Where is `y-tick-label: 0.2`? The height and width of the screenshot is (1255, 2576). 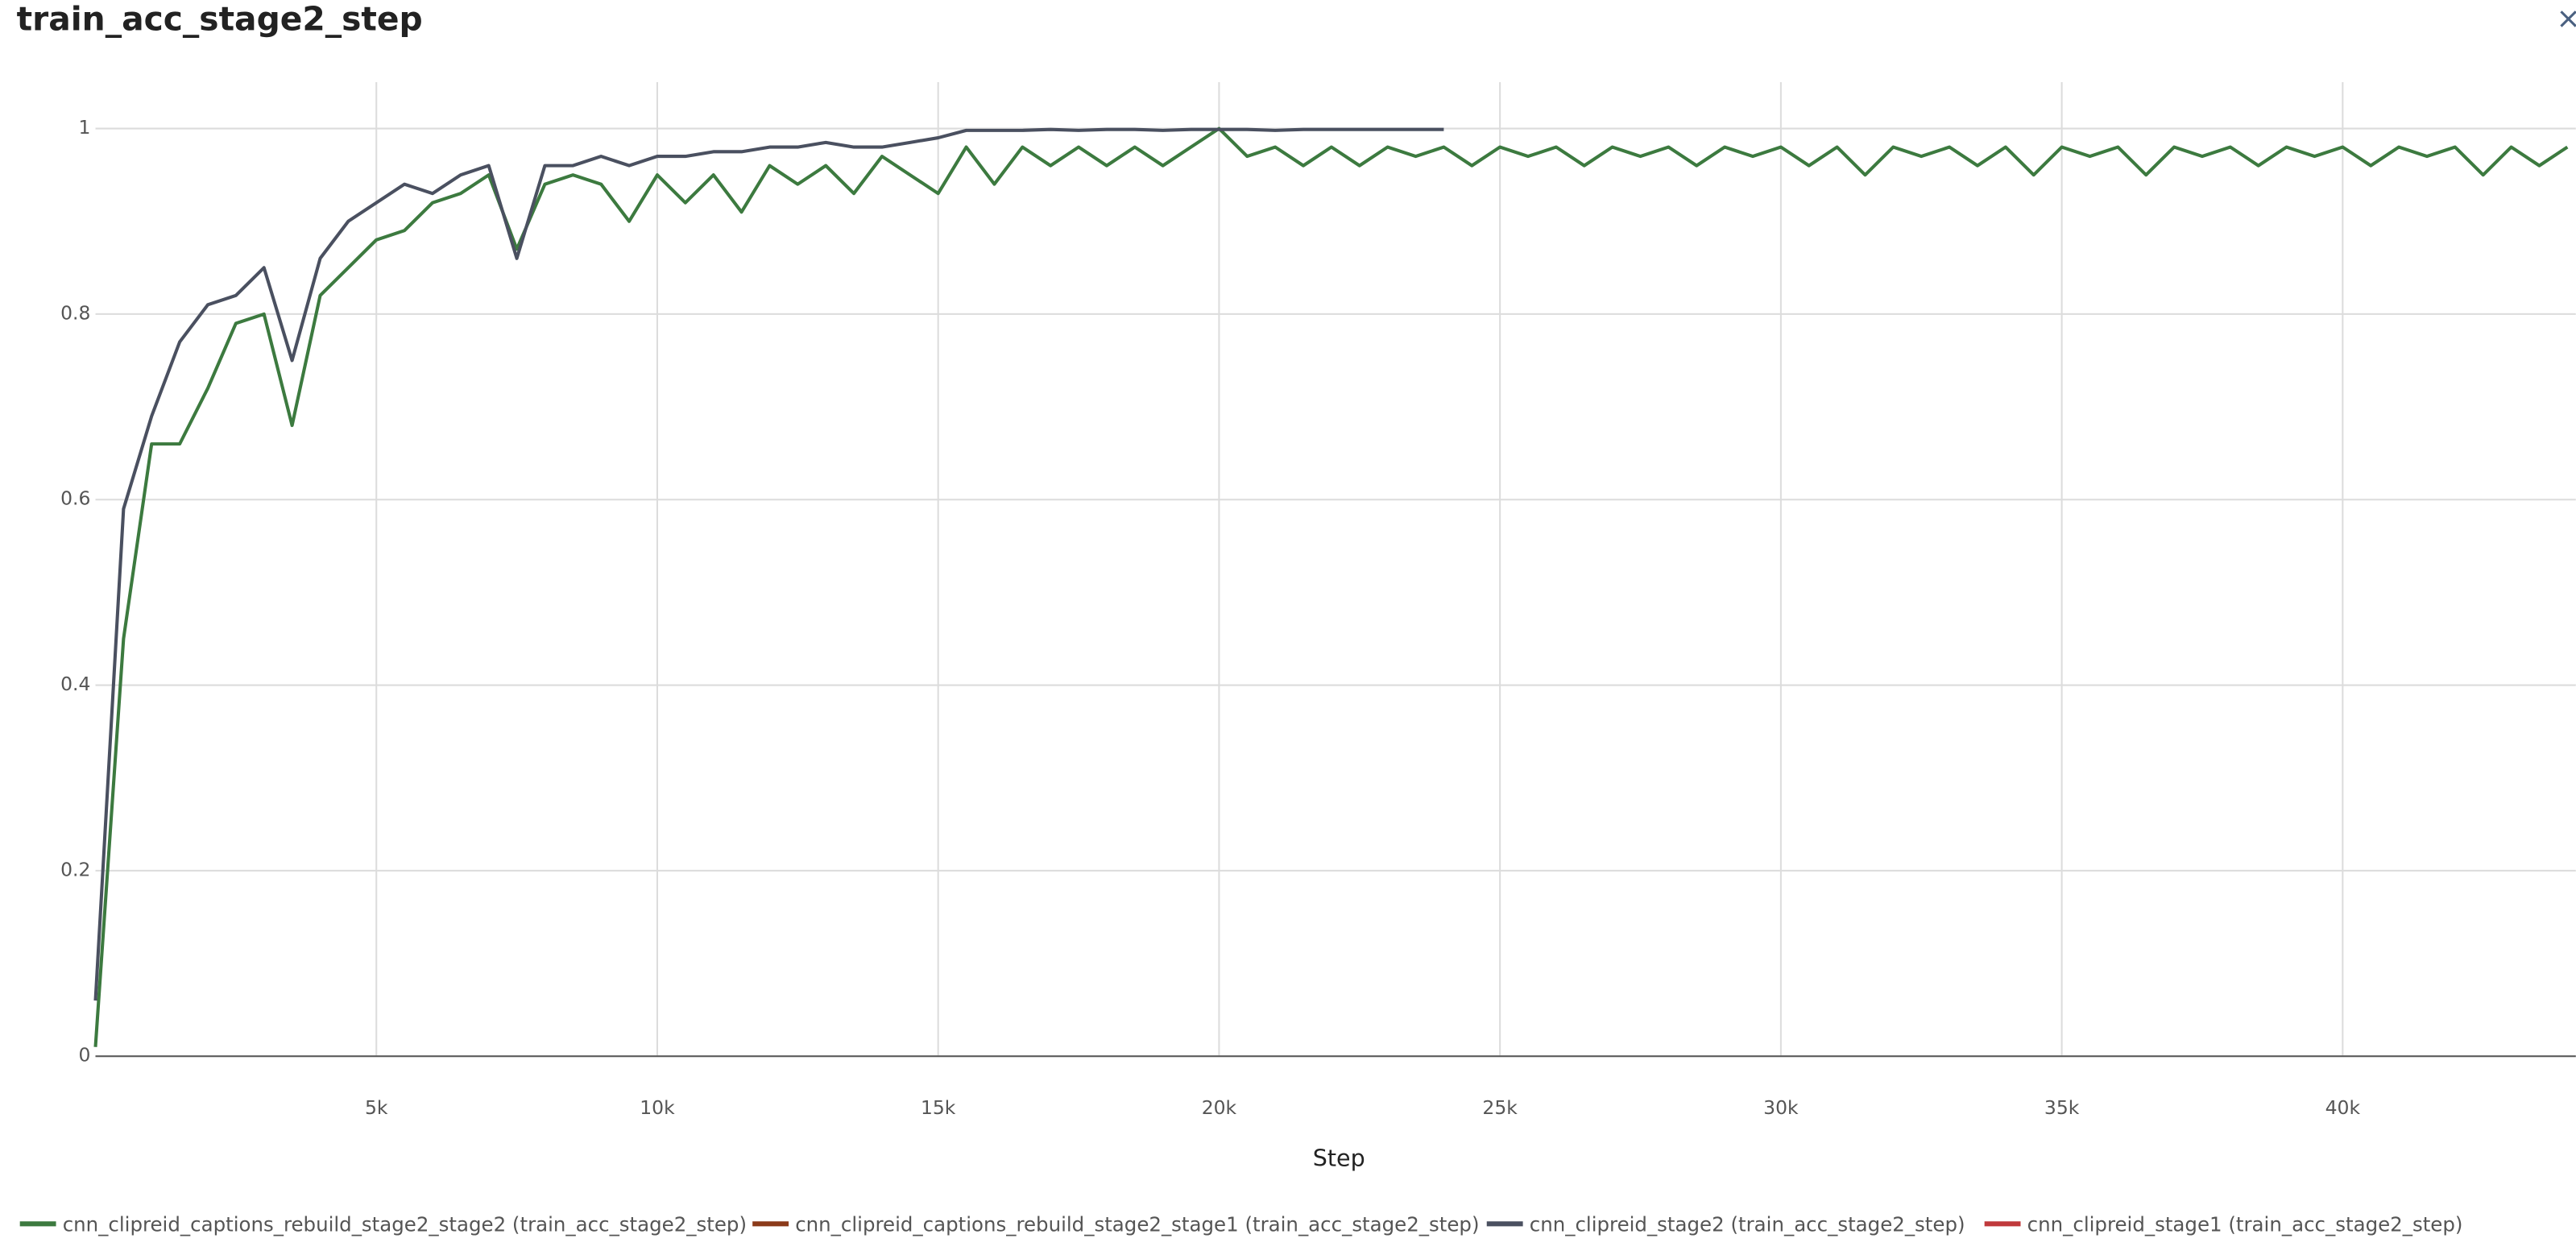
y-tick-label: 0.2 is located at coordinates (75, 869).